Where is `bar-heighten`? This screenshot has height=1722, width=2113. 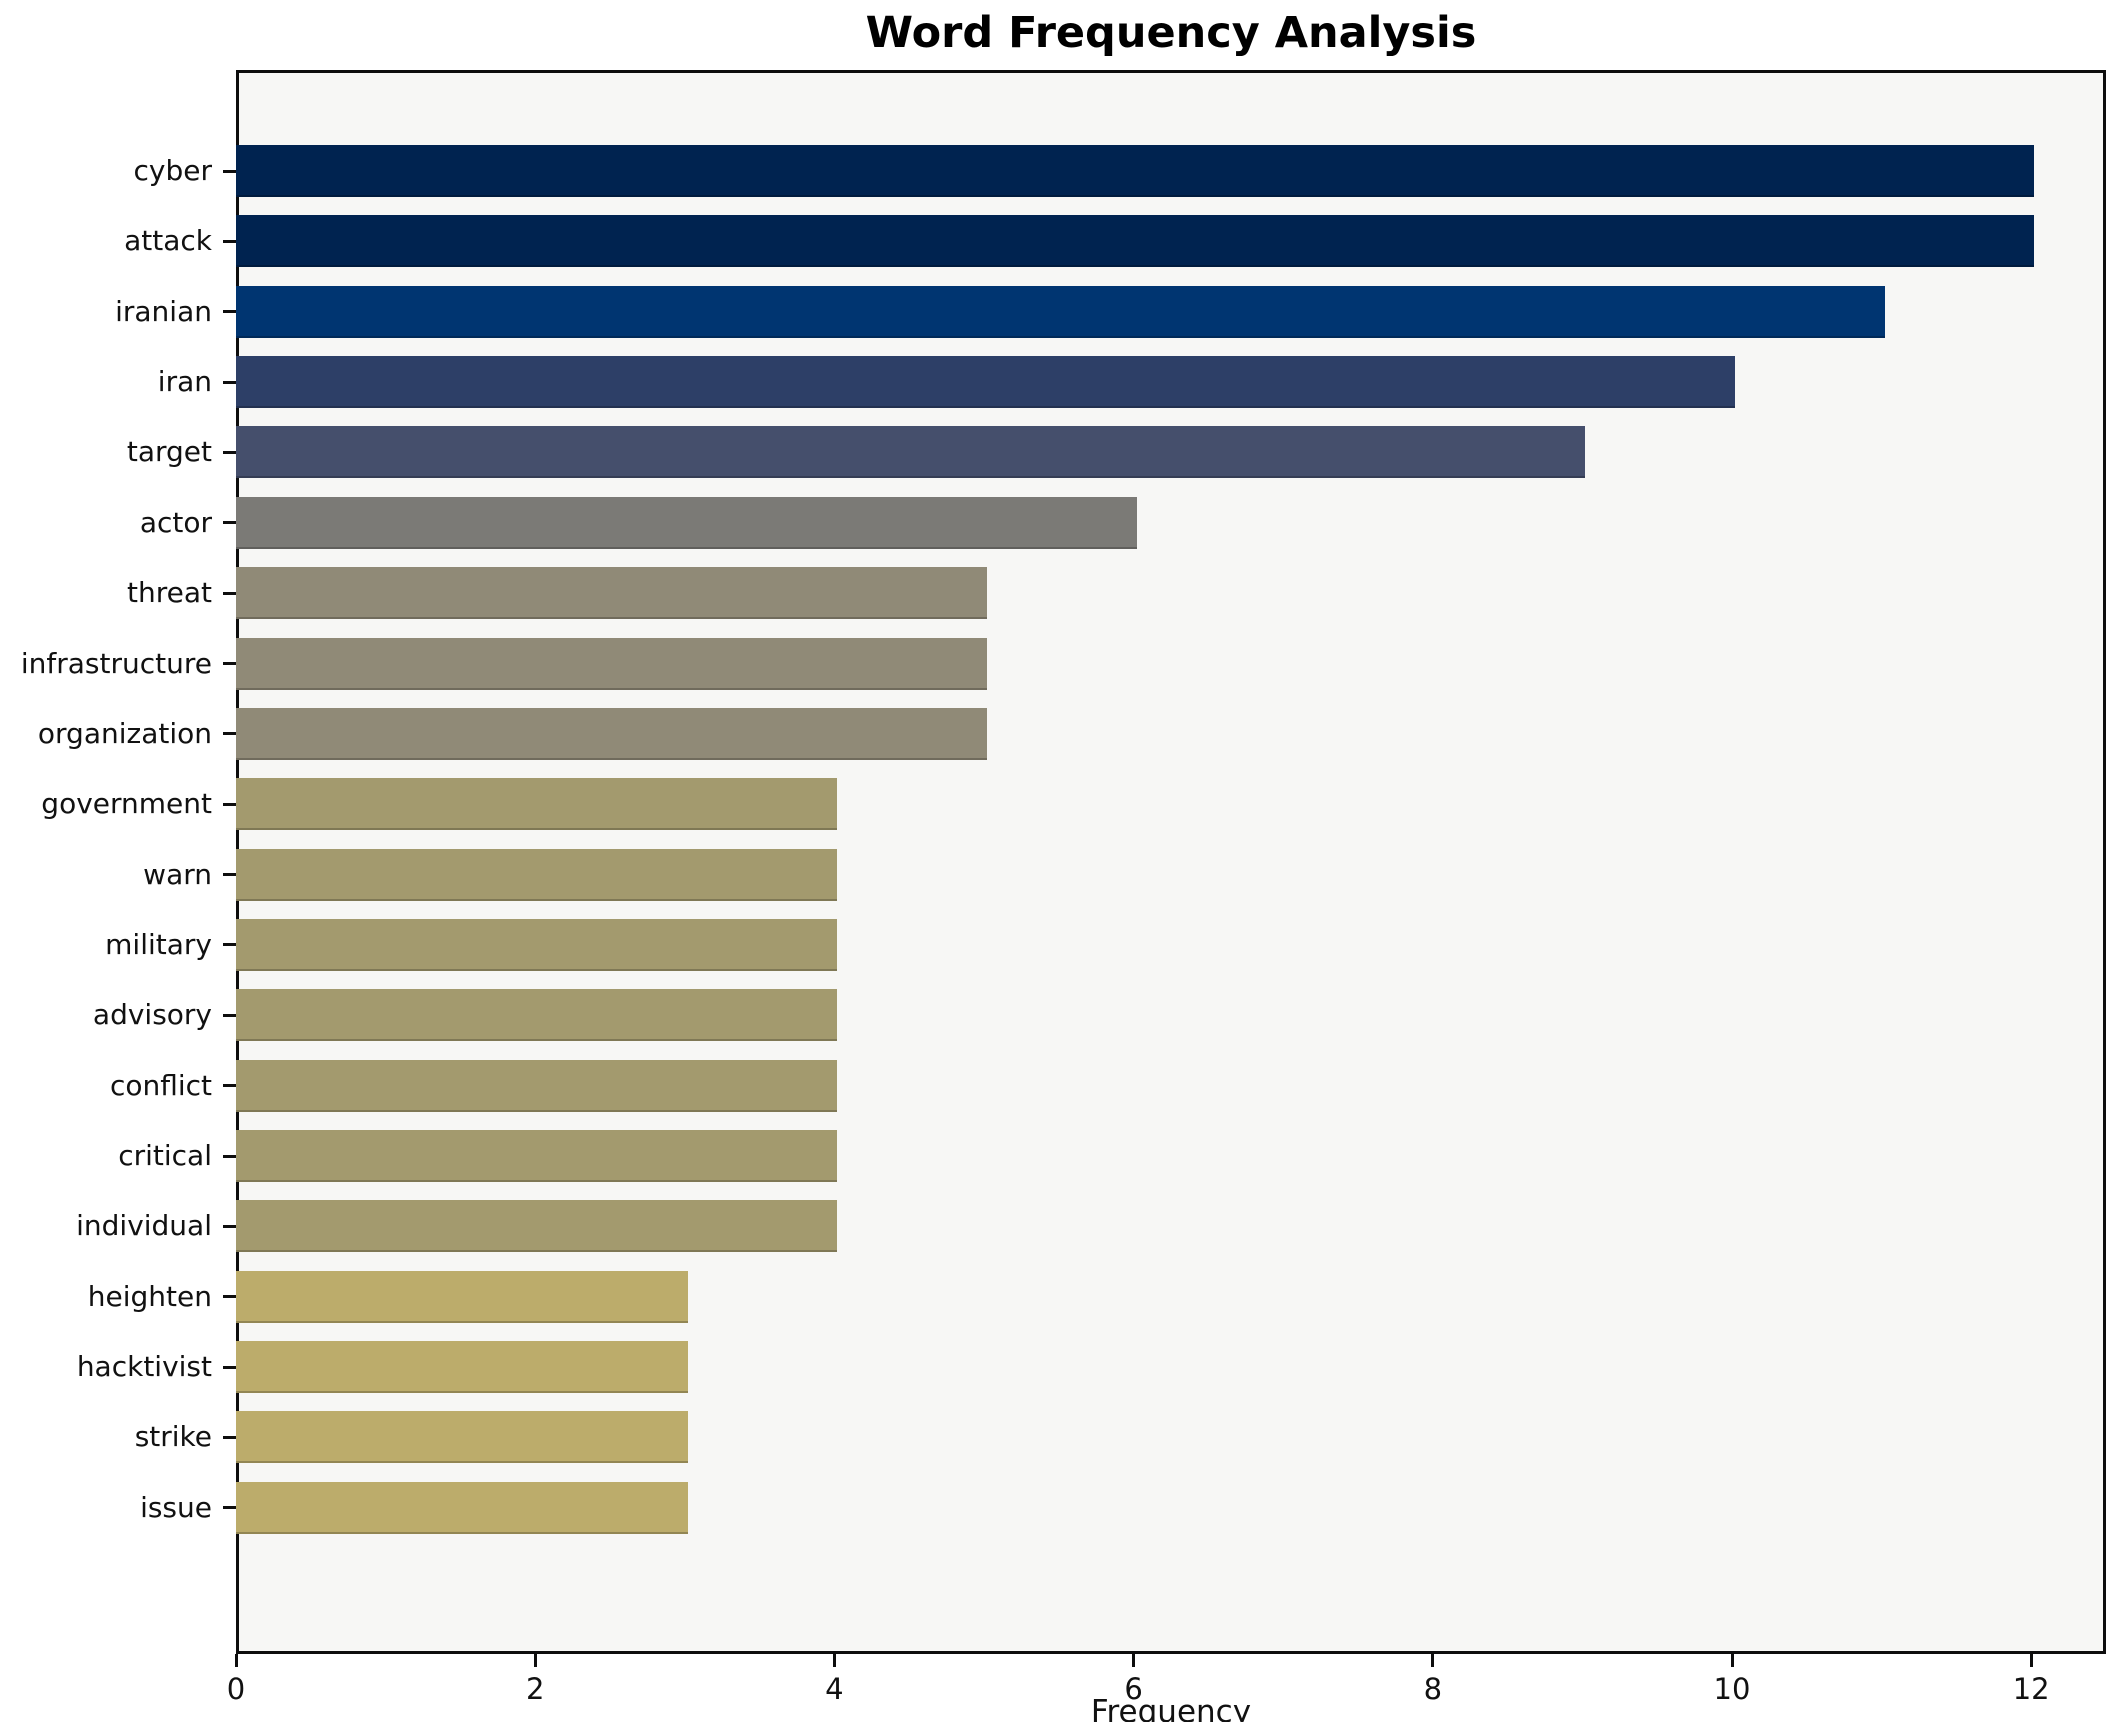 bar-heighten is located at coordinates (462, 1296).